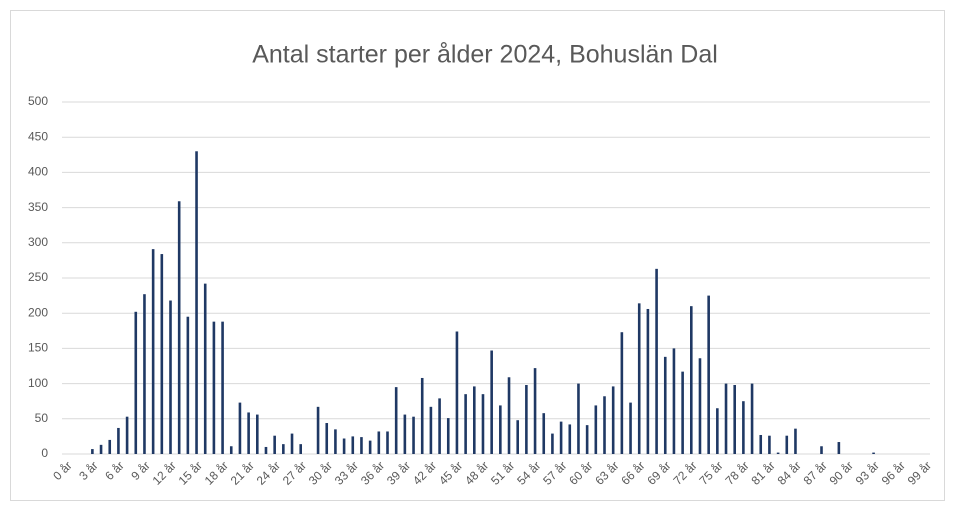 This screenshot has width=955, height=511. What do you see at coordinates (38, 207) in the screenshot?
I see `y-tick-label: 350` at bounding box center [38, 207].